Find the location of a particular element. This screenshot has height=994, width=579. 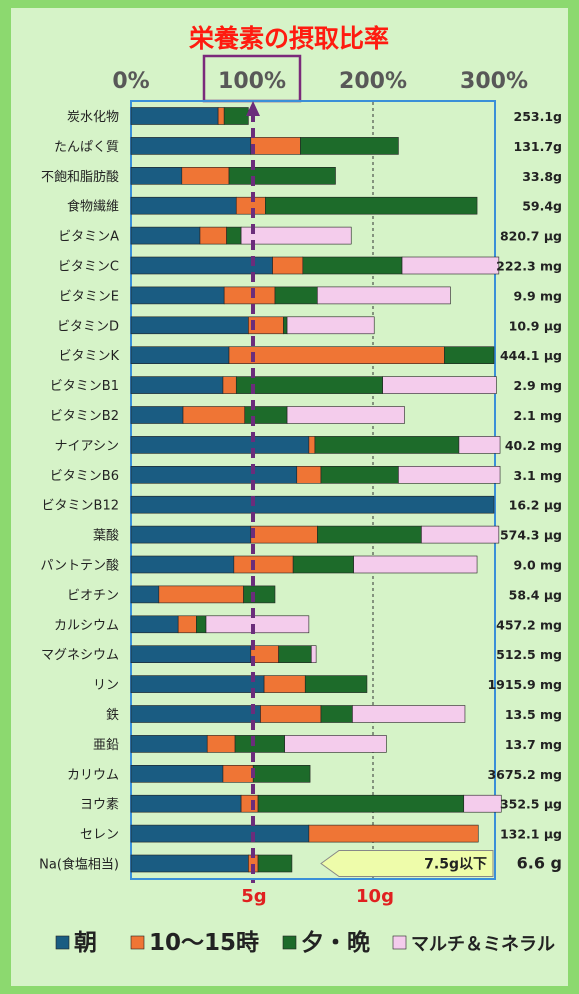

total-amount-label: 6.6 g is located at coordinates (539, 863).